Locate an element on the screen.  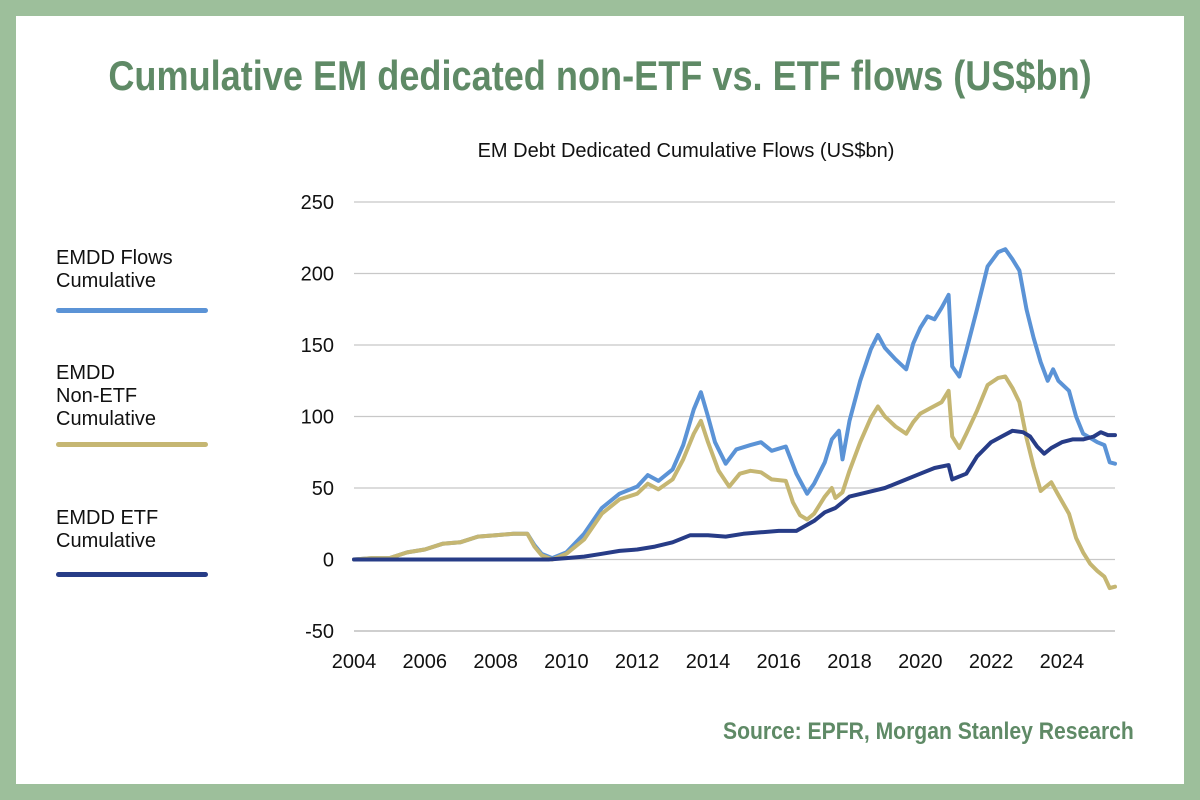
legend-line-emdd-non-etf is located at coordinates (132, 444).